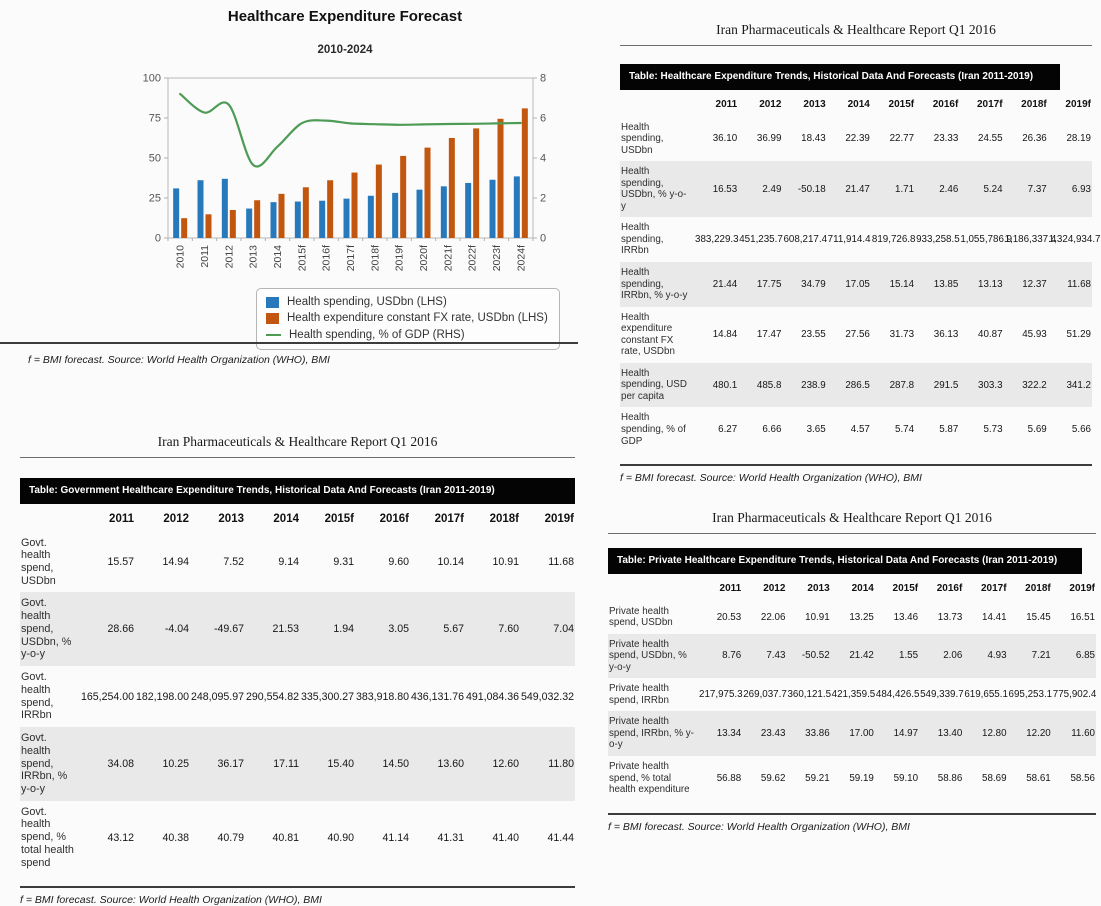  What do you see at coordinates (725, 385) in the screenshot?
I see `cell-value: 480.1` at bounding box center [725, 385].